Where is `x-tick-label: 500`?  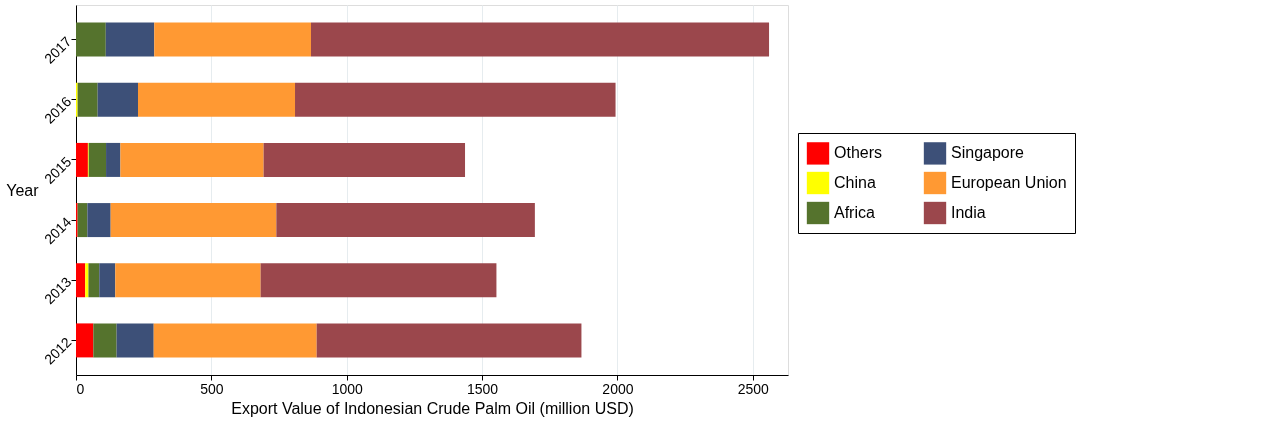 x-tick-label: 500 is located at coordinates (212, 388).